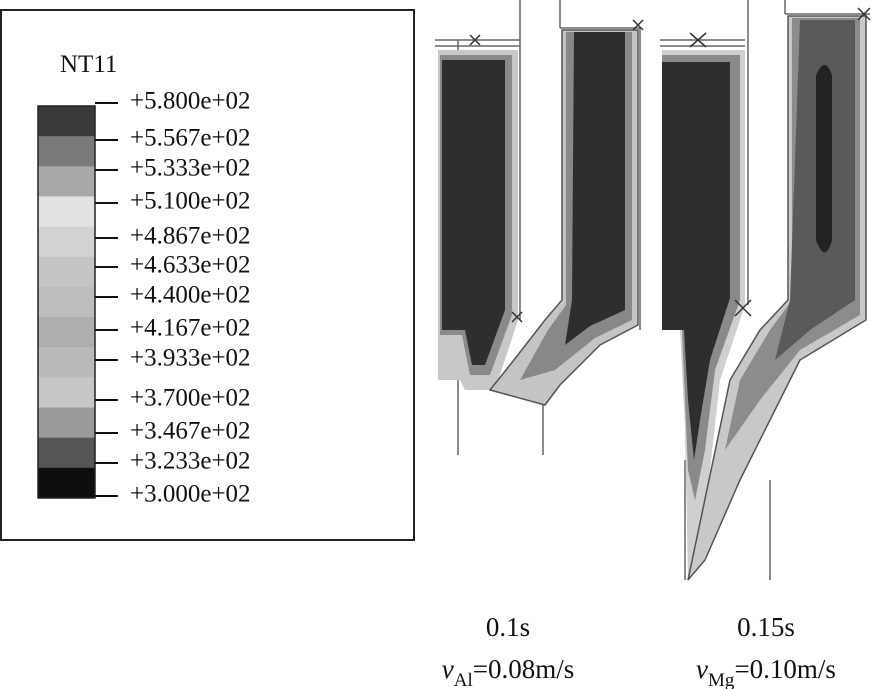 The image size is (874, 689). Describe the element at coordinates (766, 627) in the screenshot. I see `time-label: 0.15s` at that location.